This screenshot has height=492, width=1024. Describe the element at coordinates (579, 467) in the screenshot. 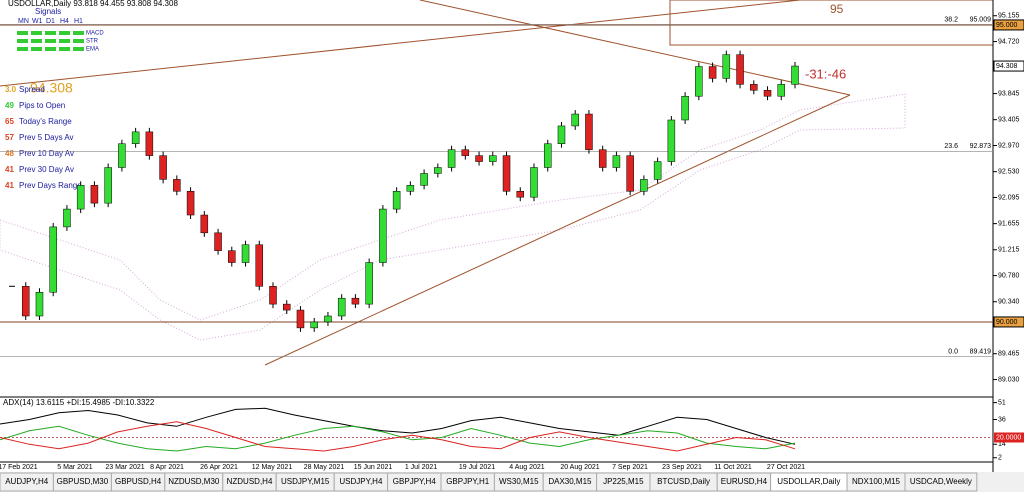

I see `date-label: 20 Aug 2021` at that location.